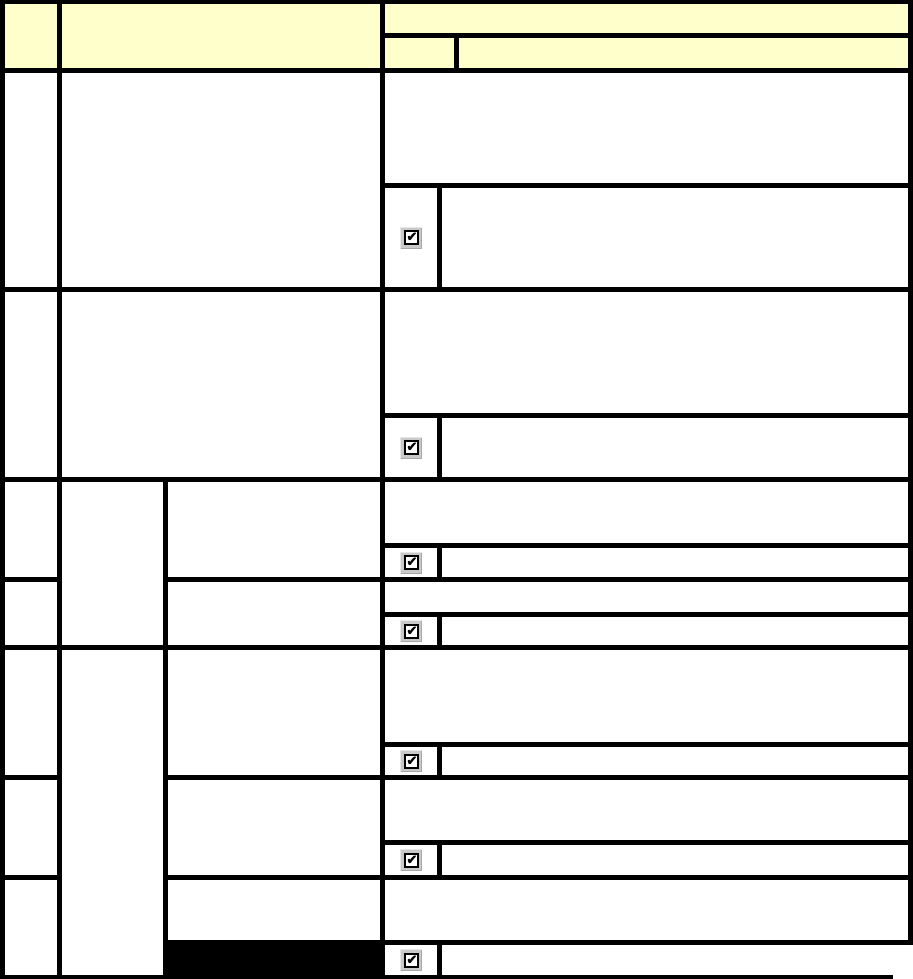 The width and height of the screenshot is (913, 979). I want to click on row7-detail-cell, so click(646, 910).